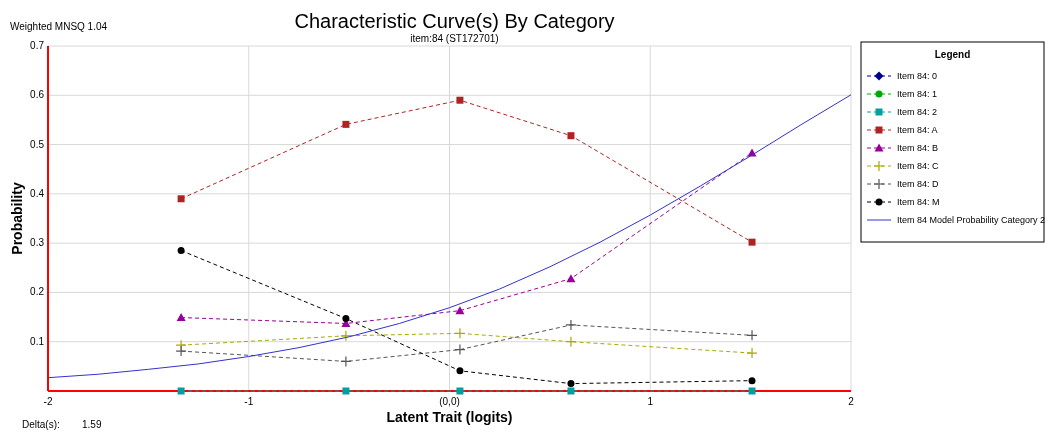  I want to click on x-tick-label: (0,0), so click(449, 401).